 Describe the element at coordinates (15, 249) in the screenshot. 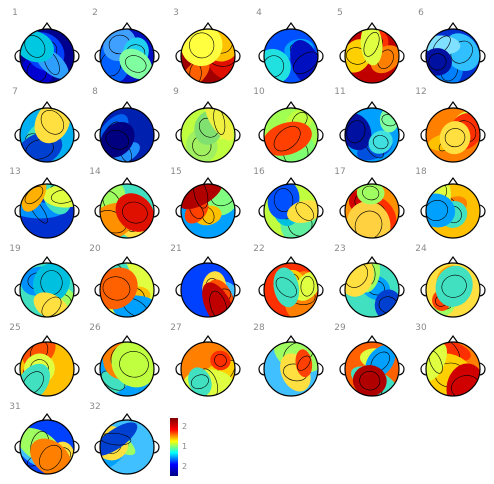

I see `map-label-19: 19` at that location.